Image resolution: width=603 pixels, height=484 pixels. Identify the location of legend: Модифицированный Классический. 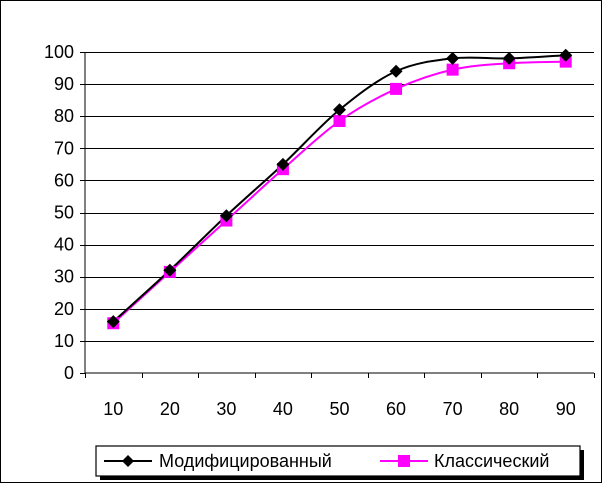
(339, 462).